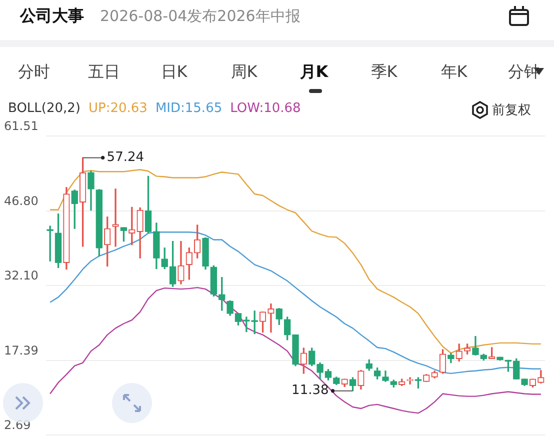 Image resolution: width=554 pixels, height=446 pixels. Describe the element at coordinates (125, 158) in the screenshot. I see `annotation: 57.24` at that location.